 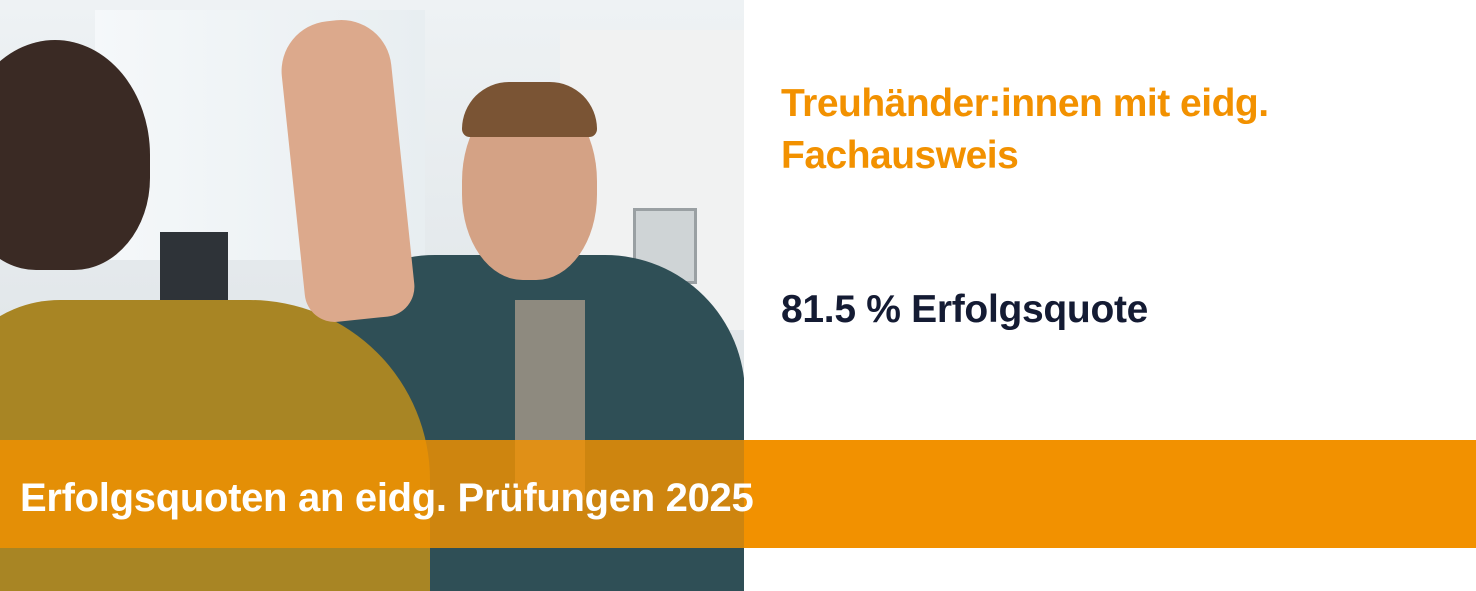 I want to click on photo-man-hair, so click(x=529, y=109).